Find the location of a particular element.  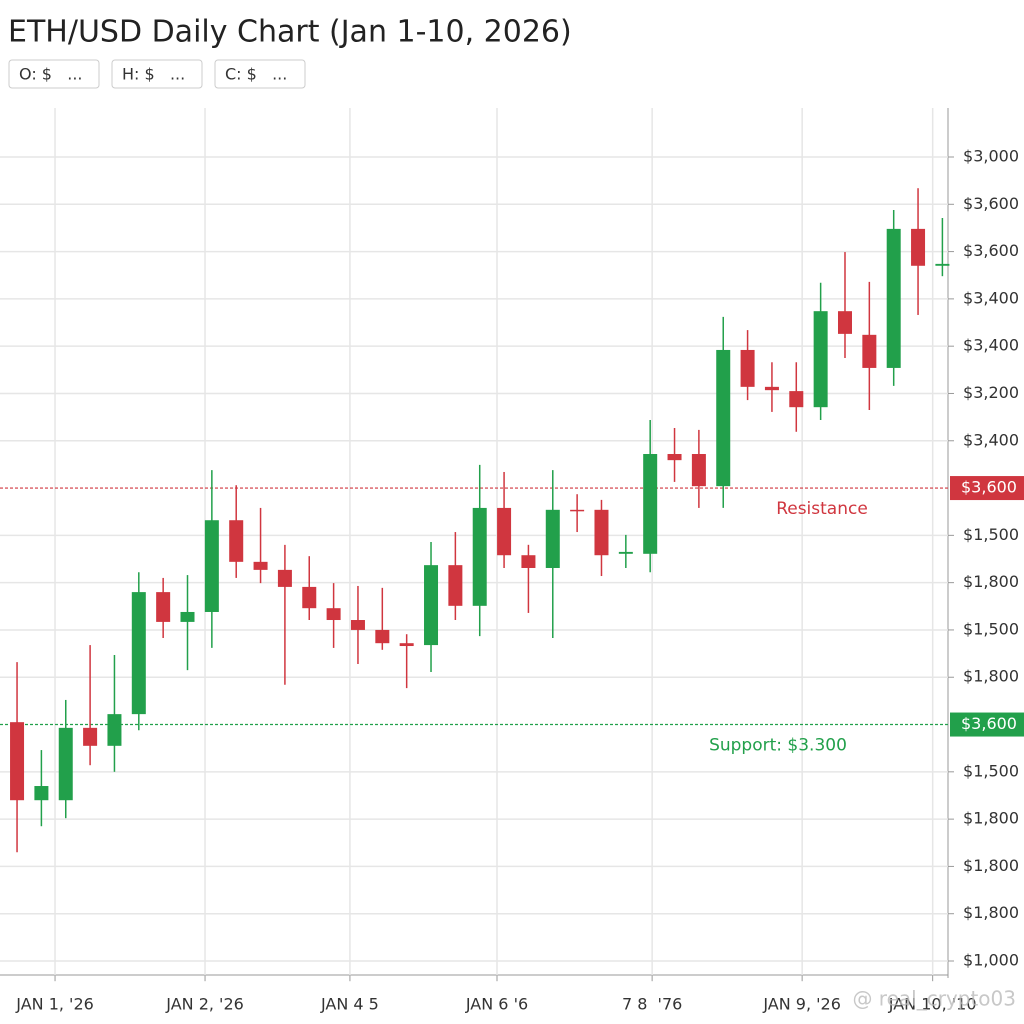

y-tick-label: $3,000 is located at coordinates (991, 155).